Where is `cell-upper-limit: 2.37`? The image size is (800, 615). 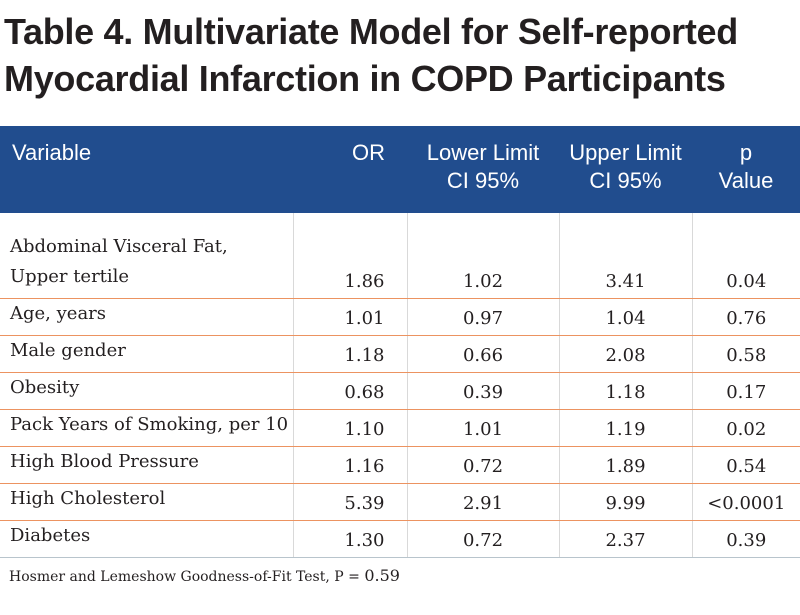
cell-upper-limit: 2.37 is located at coordinates (625, 539).